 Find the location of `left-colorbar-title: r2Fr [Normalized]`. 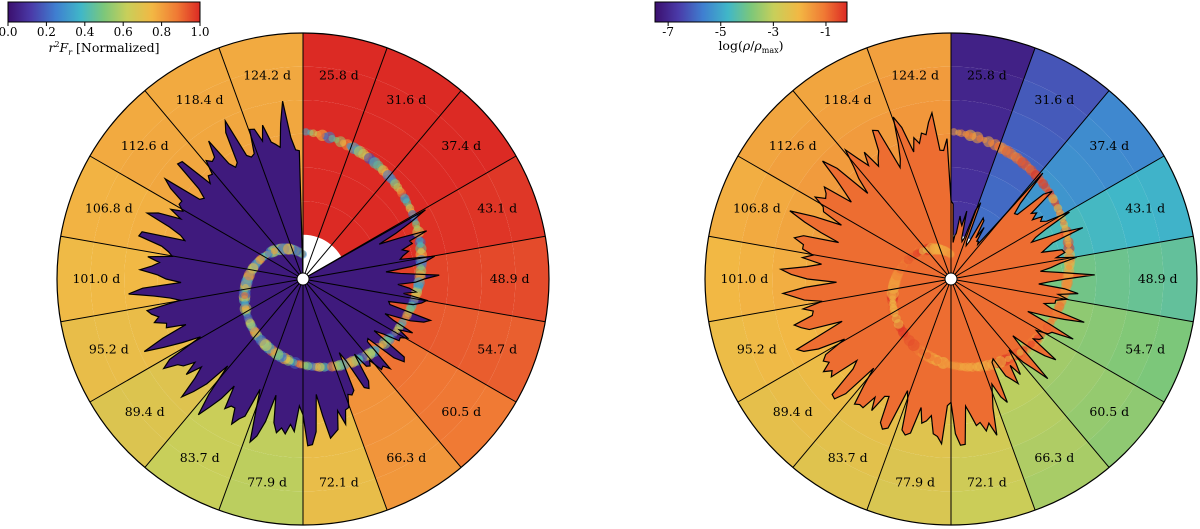

left-colorbar-title: r2Fr [Normalized] is located at coordinates (103, 48).